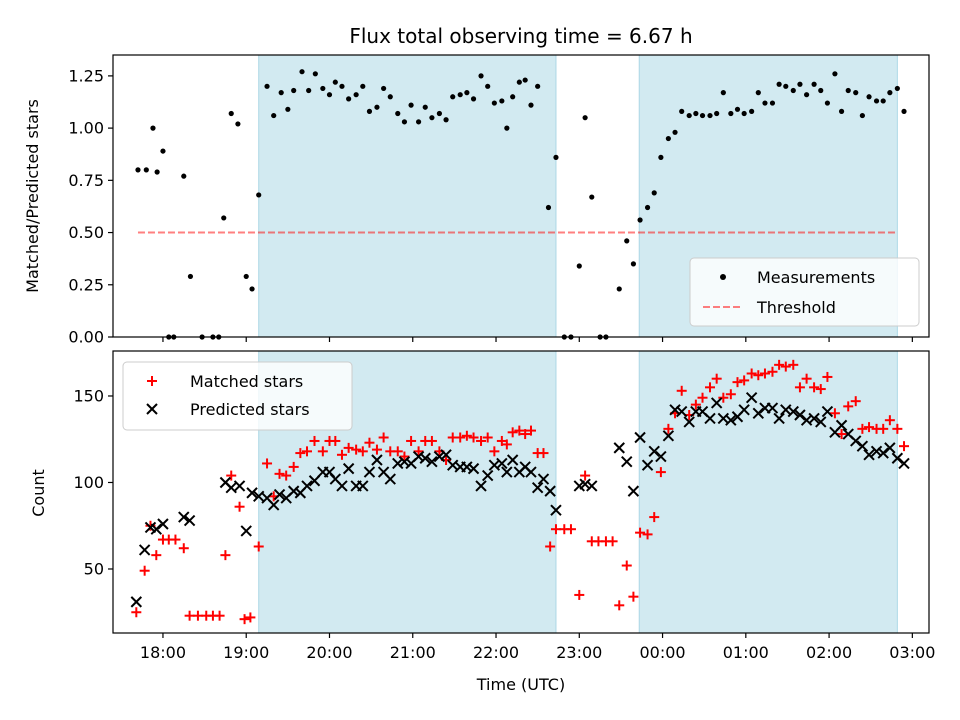 The height and width of the screenshot is (720, 960). I want to click on bottom-legend: Matched stars Predicted stars, so click(237, 396).